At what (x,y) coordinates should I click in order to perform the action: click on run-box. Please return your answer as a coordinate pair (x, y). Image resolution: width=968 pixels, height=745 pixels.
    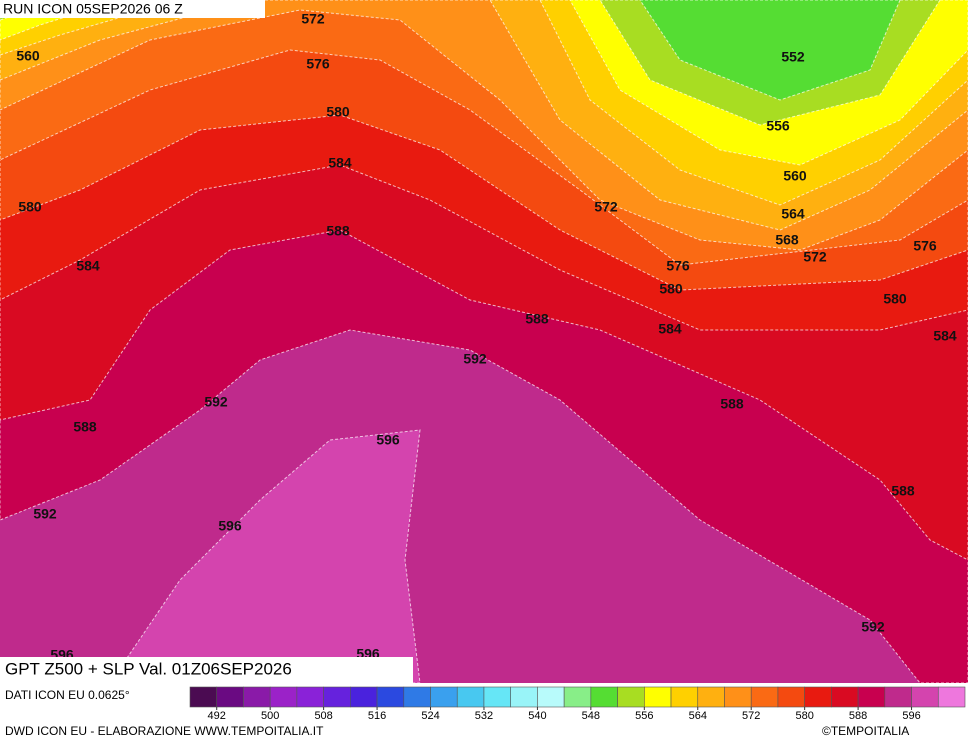
    Looking at the image, I should click on (132, 9).